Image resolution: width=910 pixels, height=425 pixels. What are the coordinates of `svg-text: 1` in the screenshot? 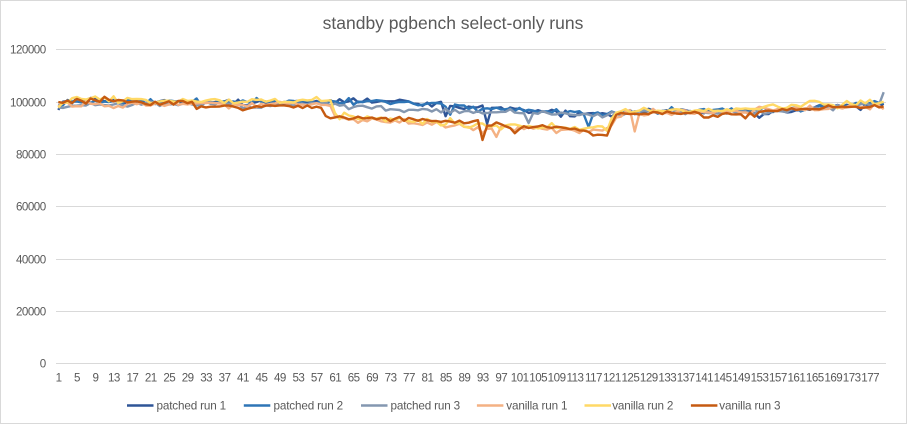 It's located at (59, 378).